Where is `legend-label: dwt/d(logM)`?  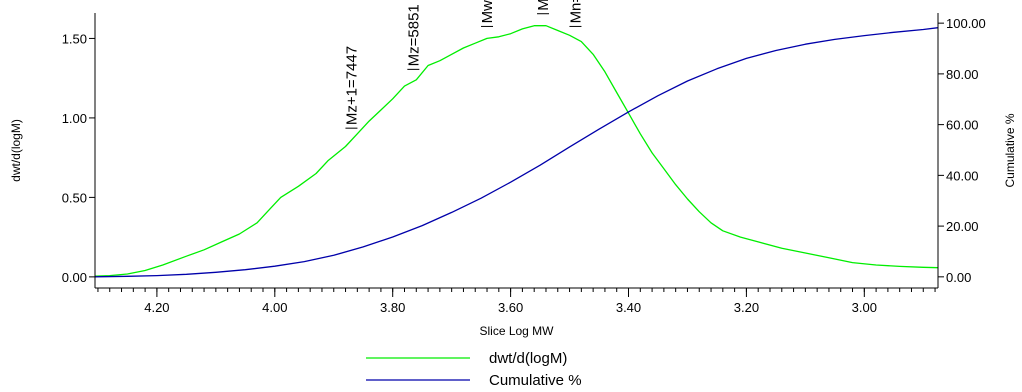 legend-label: dwt/d(logM) is located at coordinates (528, 358).